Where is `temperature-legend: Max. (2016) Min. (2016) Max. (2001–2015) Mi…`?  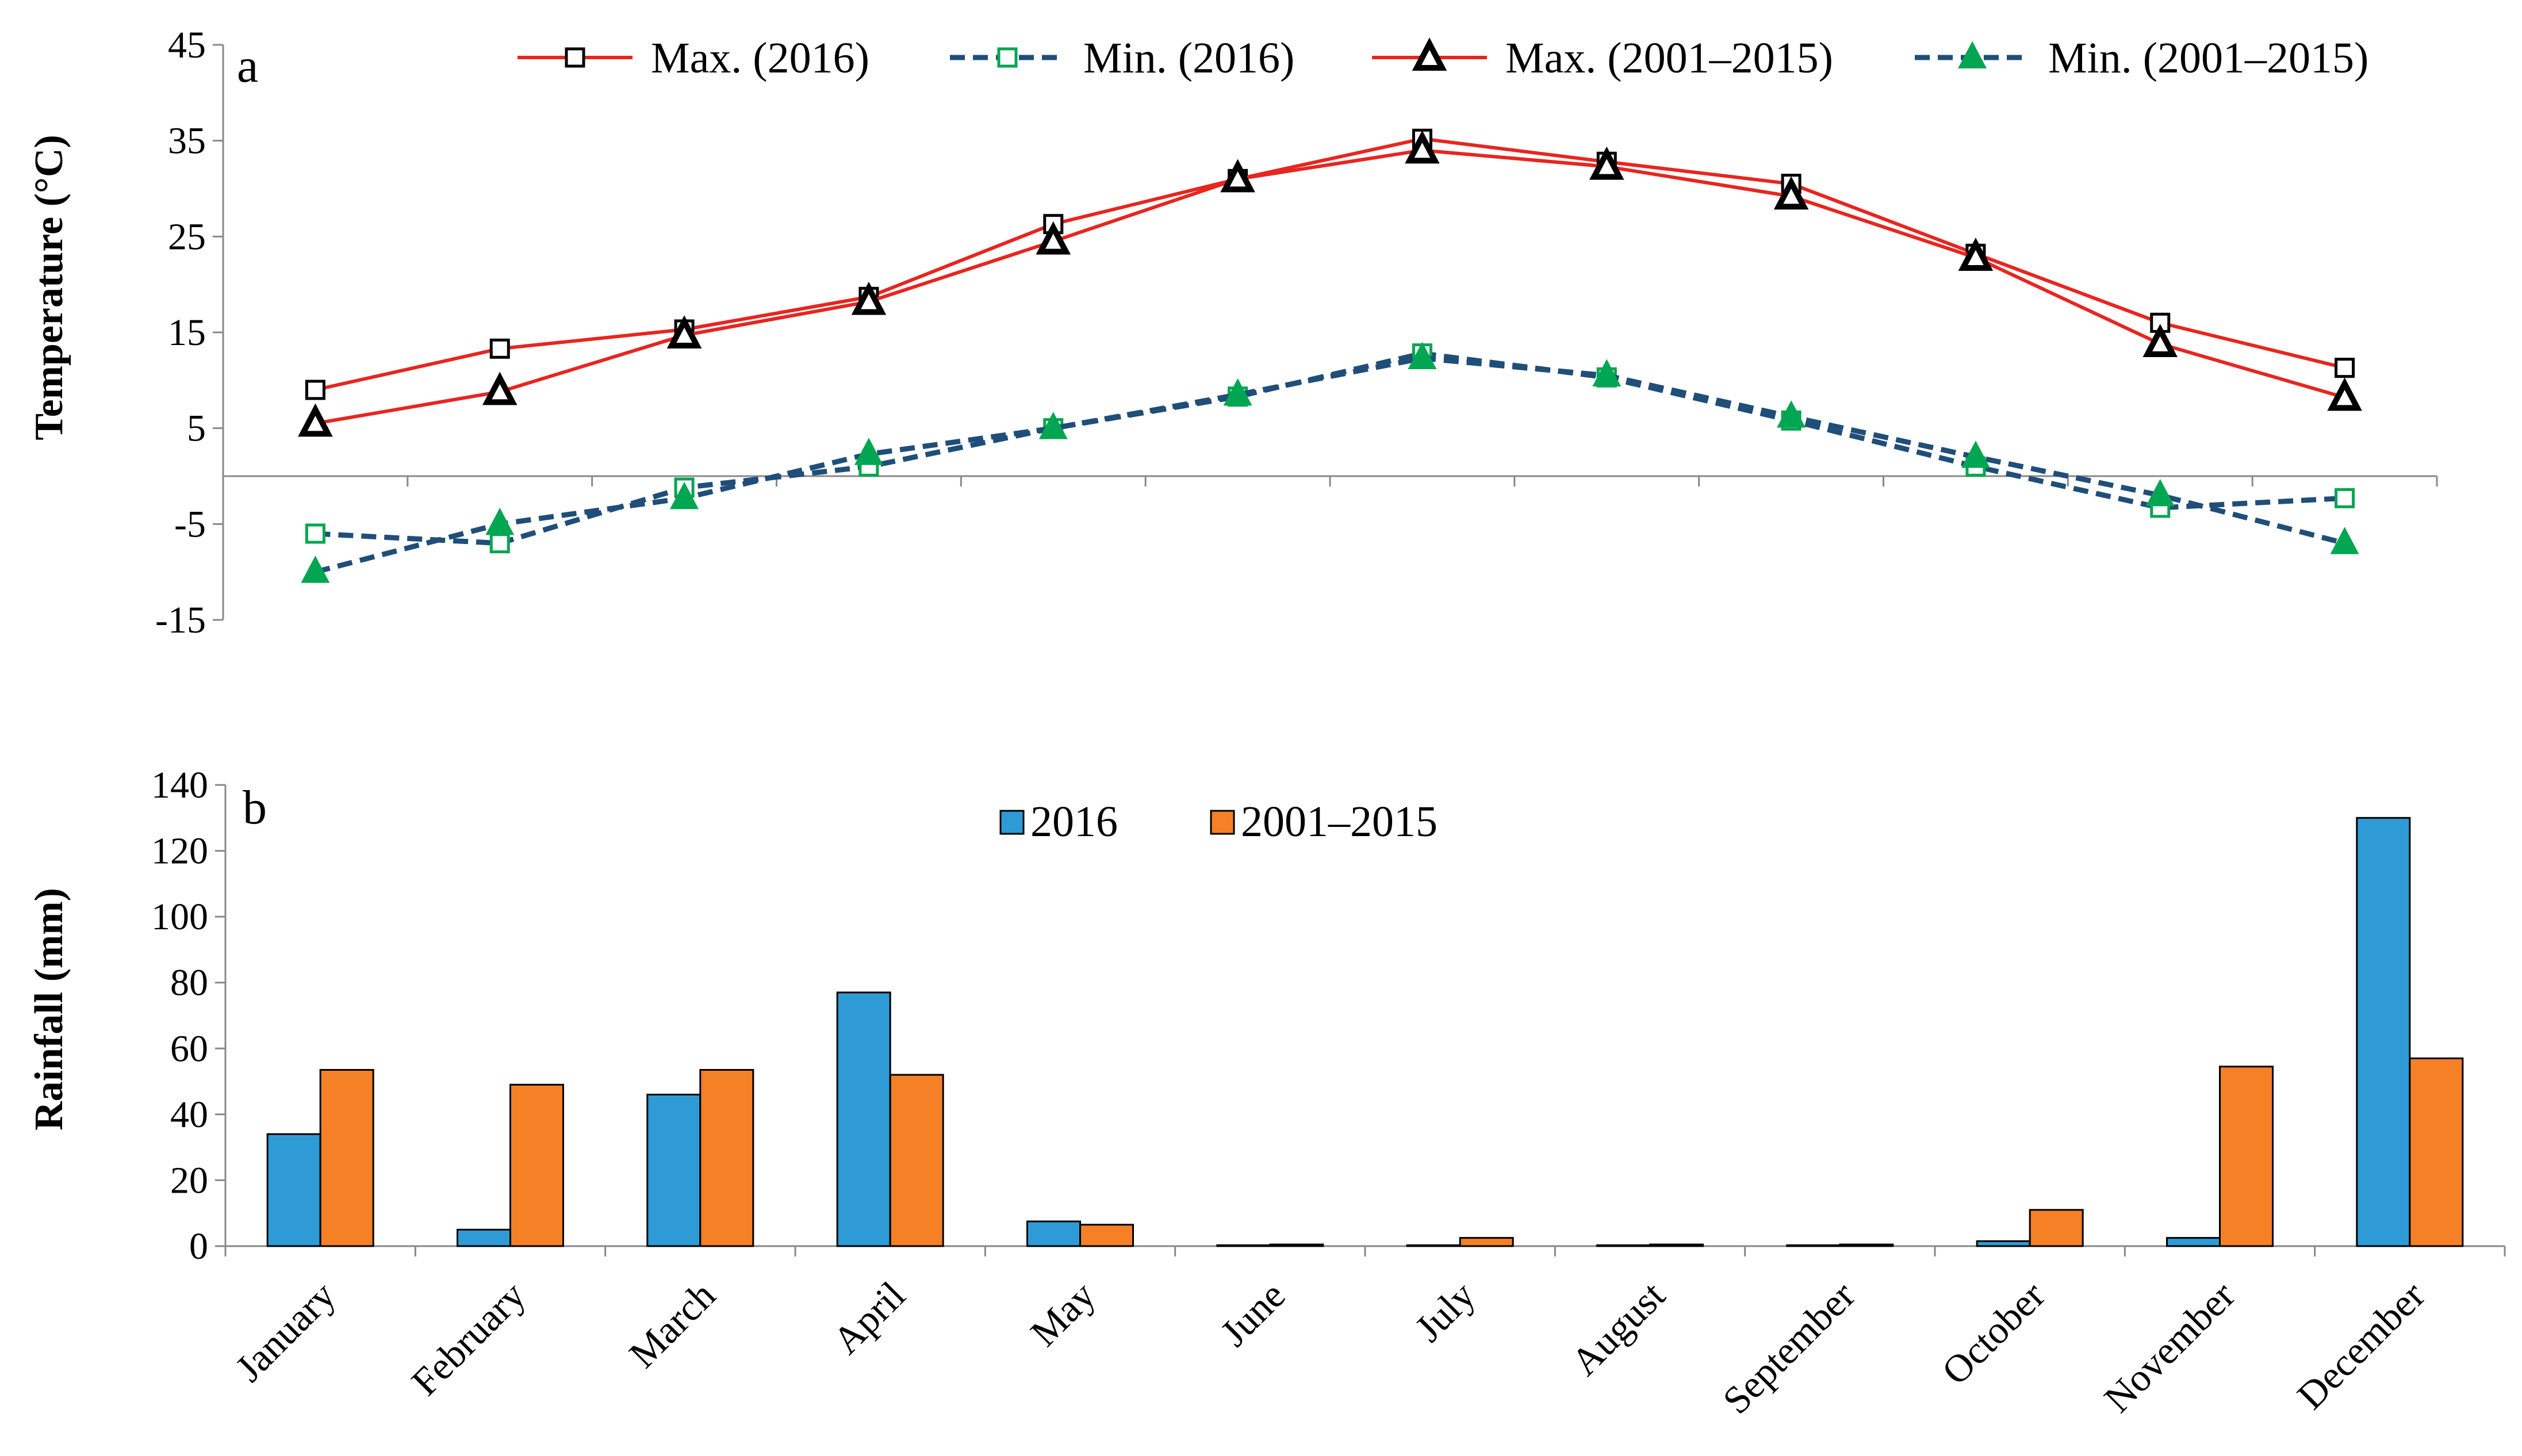 temperature-legend: Max. (2016) Min. (2016) Max. (2001–2015) Mi… is located at coordinates (1443, 58).